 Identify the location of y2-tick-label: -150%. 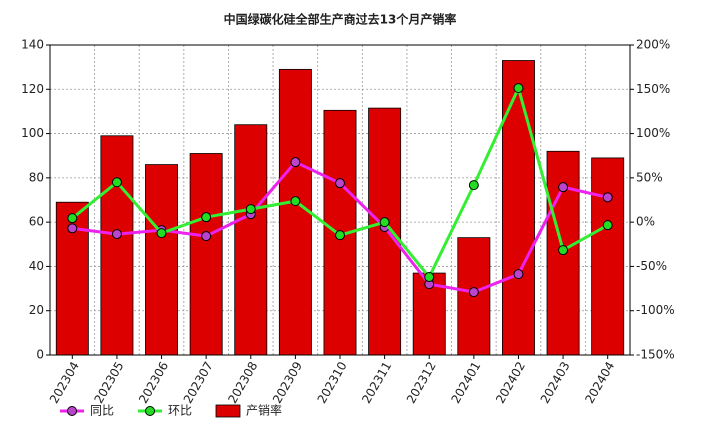
(655, 355).